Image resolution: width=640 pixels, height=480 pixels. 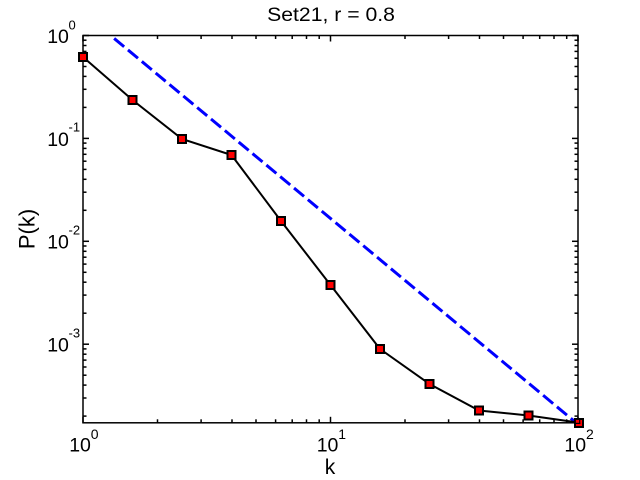 I want to click on svg-text: 2, so click(x=590, y=434).